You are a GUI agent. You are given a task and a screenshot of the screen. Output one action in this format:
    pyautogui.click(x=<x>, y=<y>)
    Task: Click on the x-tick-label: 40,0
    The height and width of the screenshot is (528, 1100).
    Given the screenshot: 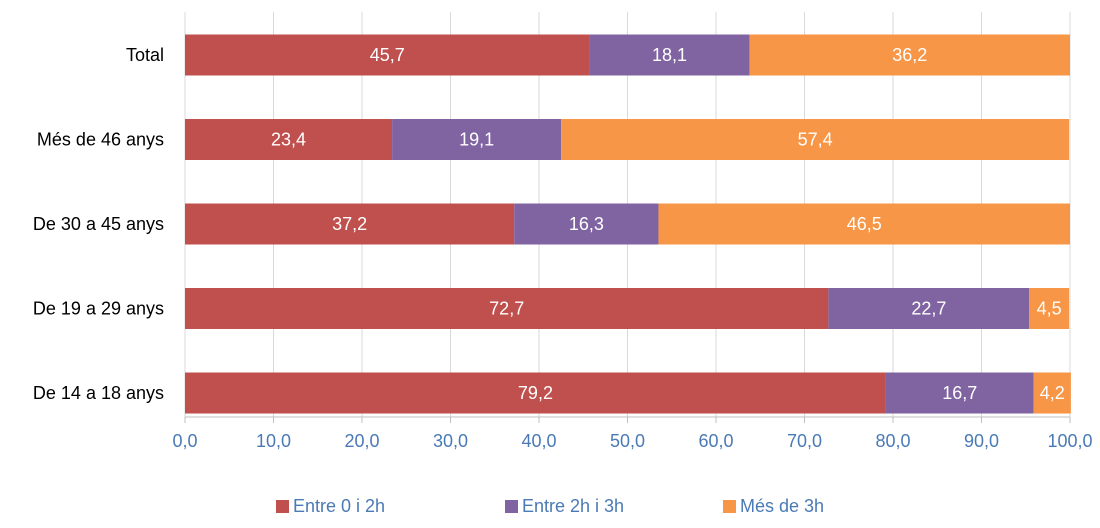 What is the action you would take?
    pyautogui.click(x=538, y=441)
    